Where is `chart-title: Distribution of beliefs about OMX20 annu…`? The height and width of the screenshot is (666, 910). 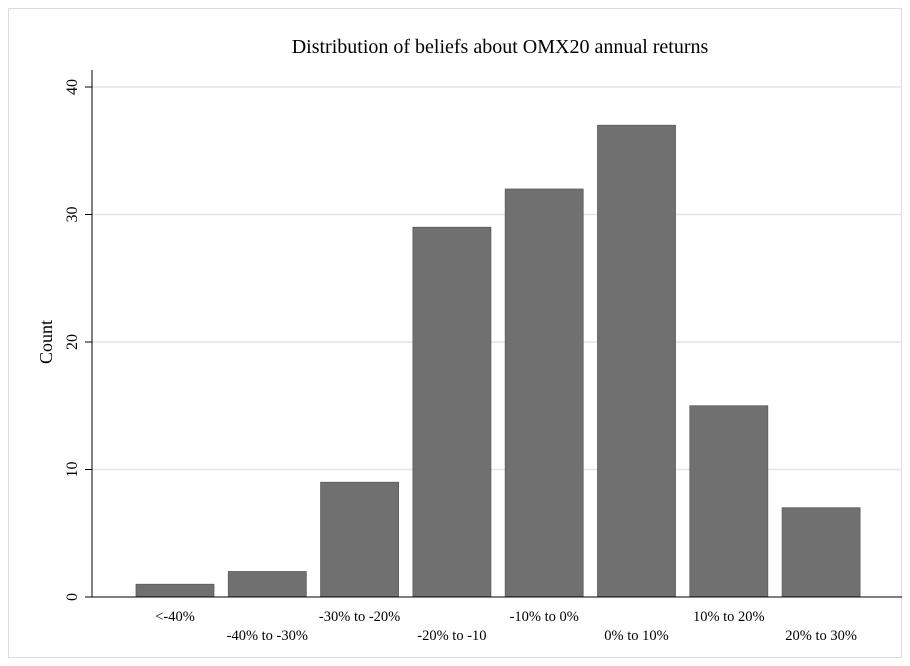 chart-title: Distribution of beliefs about OMX20 annu… is located at coordinates (500, 47).